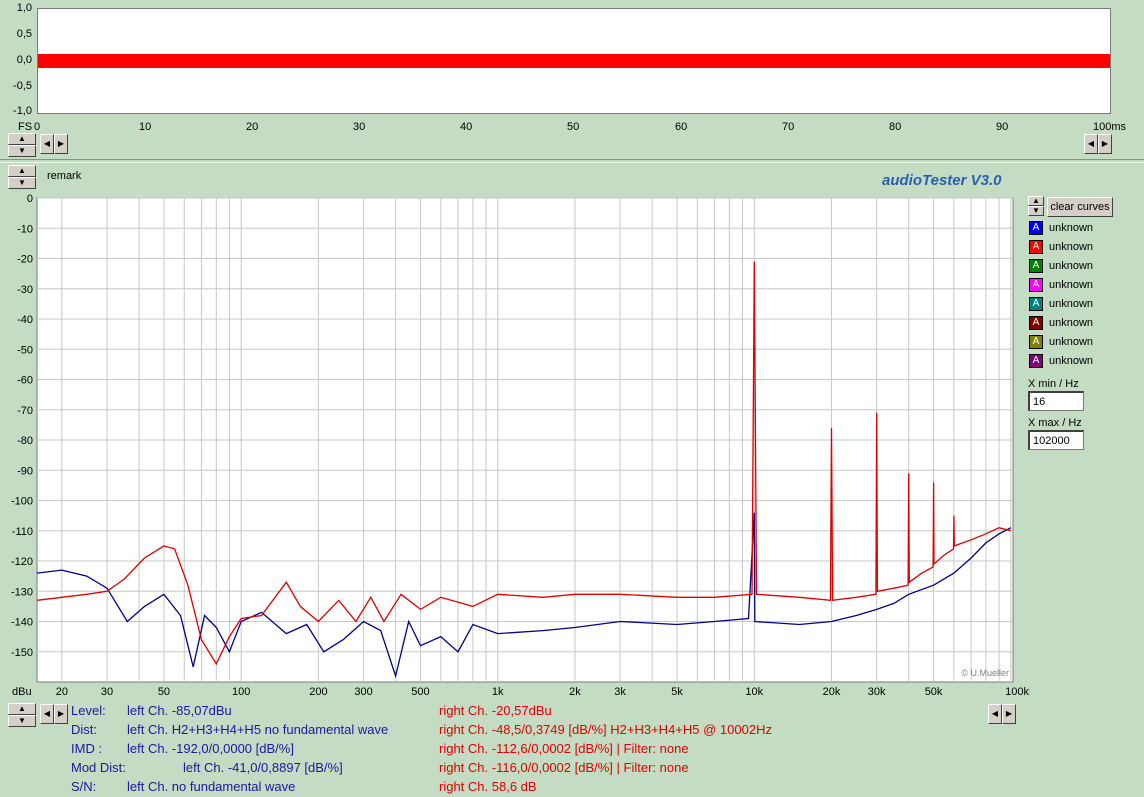 This screenshot has width=1144, height=797. I want to click on scope-x-tick: 0, so click(37, 127).